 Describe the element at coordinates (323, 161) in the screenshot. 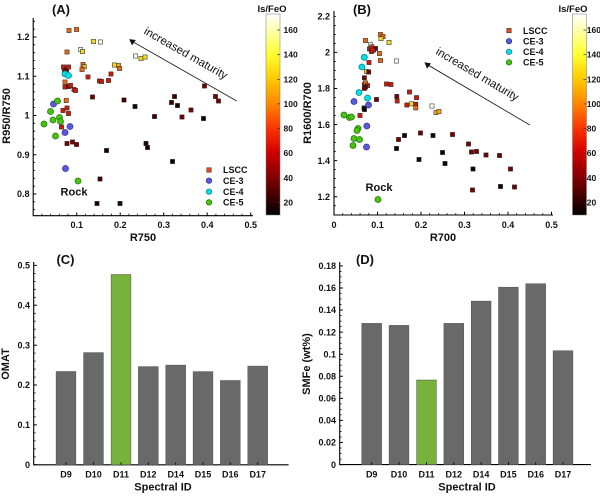

I see `svg-text: 1.4` at that location.